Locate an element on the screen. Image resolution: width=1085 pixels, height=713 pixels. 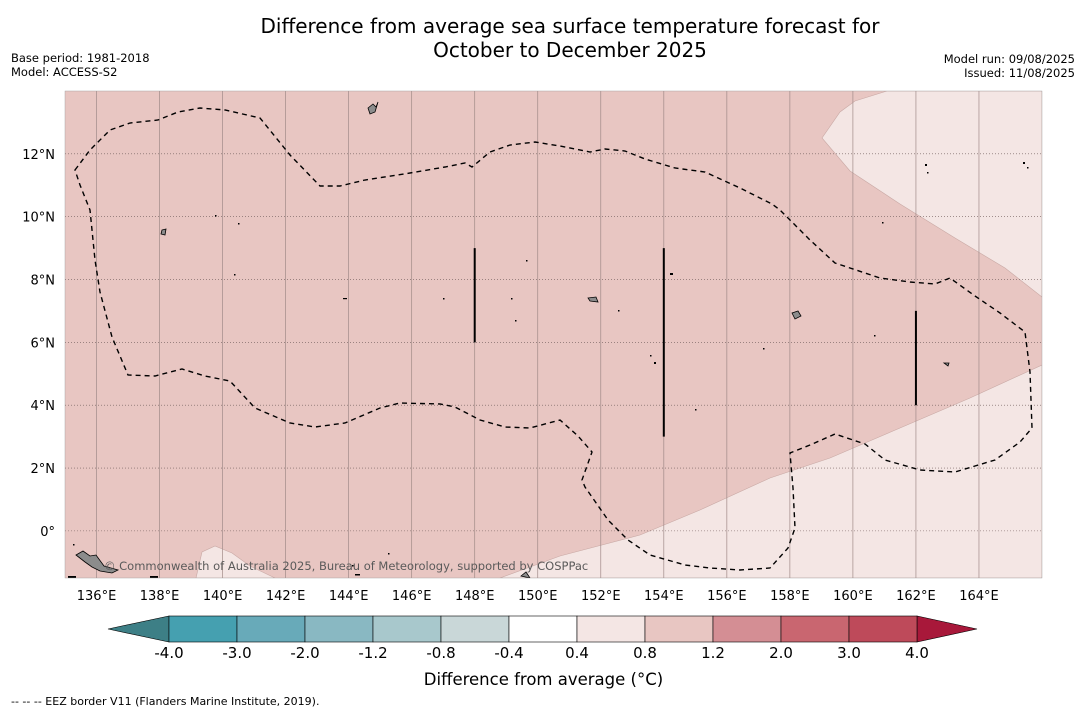
base-period: Base period: 1981-2018 is located at coordinates (80, 58).